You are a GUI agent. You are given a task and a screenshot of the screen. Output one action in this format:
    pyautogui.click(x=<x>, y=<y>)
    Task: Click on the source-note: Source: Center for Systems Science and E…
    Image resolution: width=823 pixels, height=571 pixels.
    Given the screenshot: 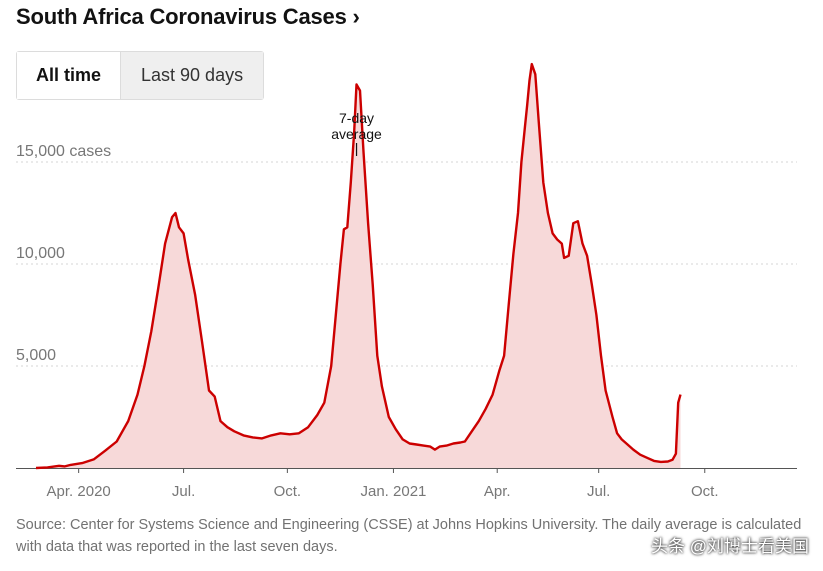 What is the action you would take?
    pyautogui.click(x=409, y=536)
    